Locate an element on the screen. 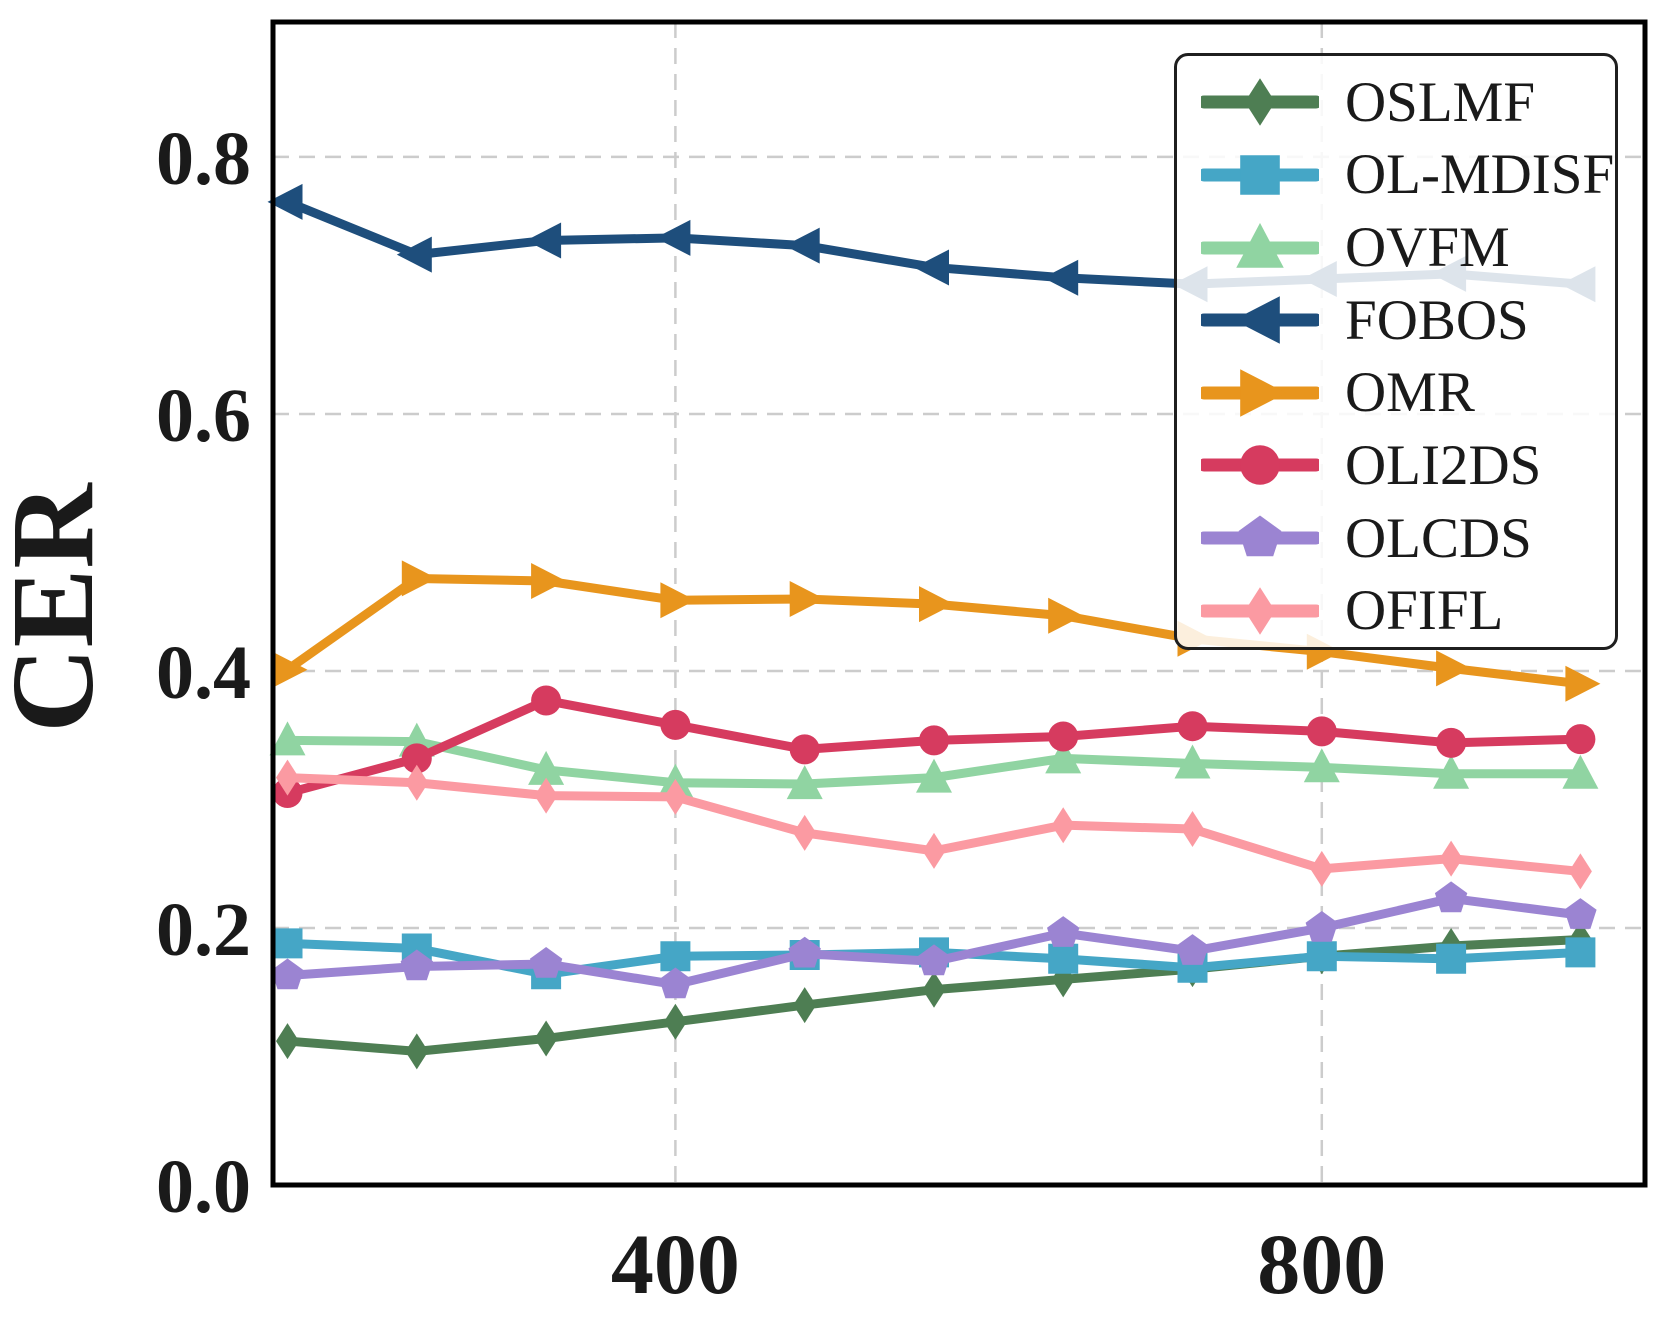 The width and height of the screenshot is (1661, 1320). y-tick-label: 0.6 is located at coordinates (203, 416).